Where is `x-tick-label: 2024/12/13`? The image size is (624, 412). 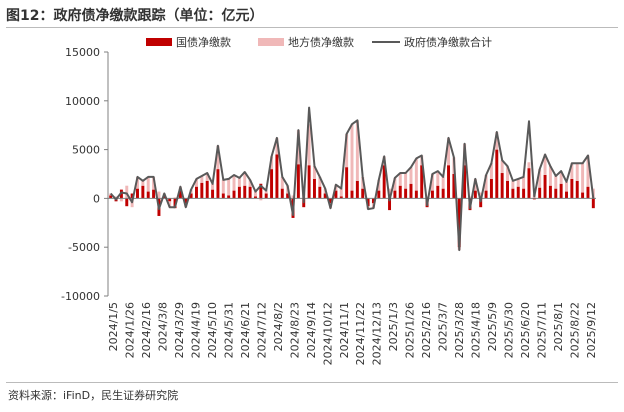 x-tick-label: 2024/12/13 is located at coordinates (377, 333).